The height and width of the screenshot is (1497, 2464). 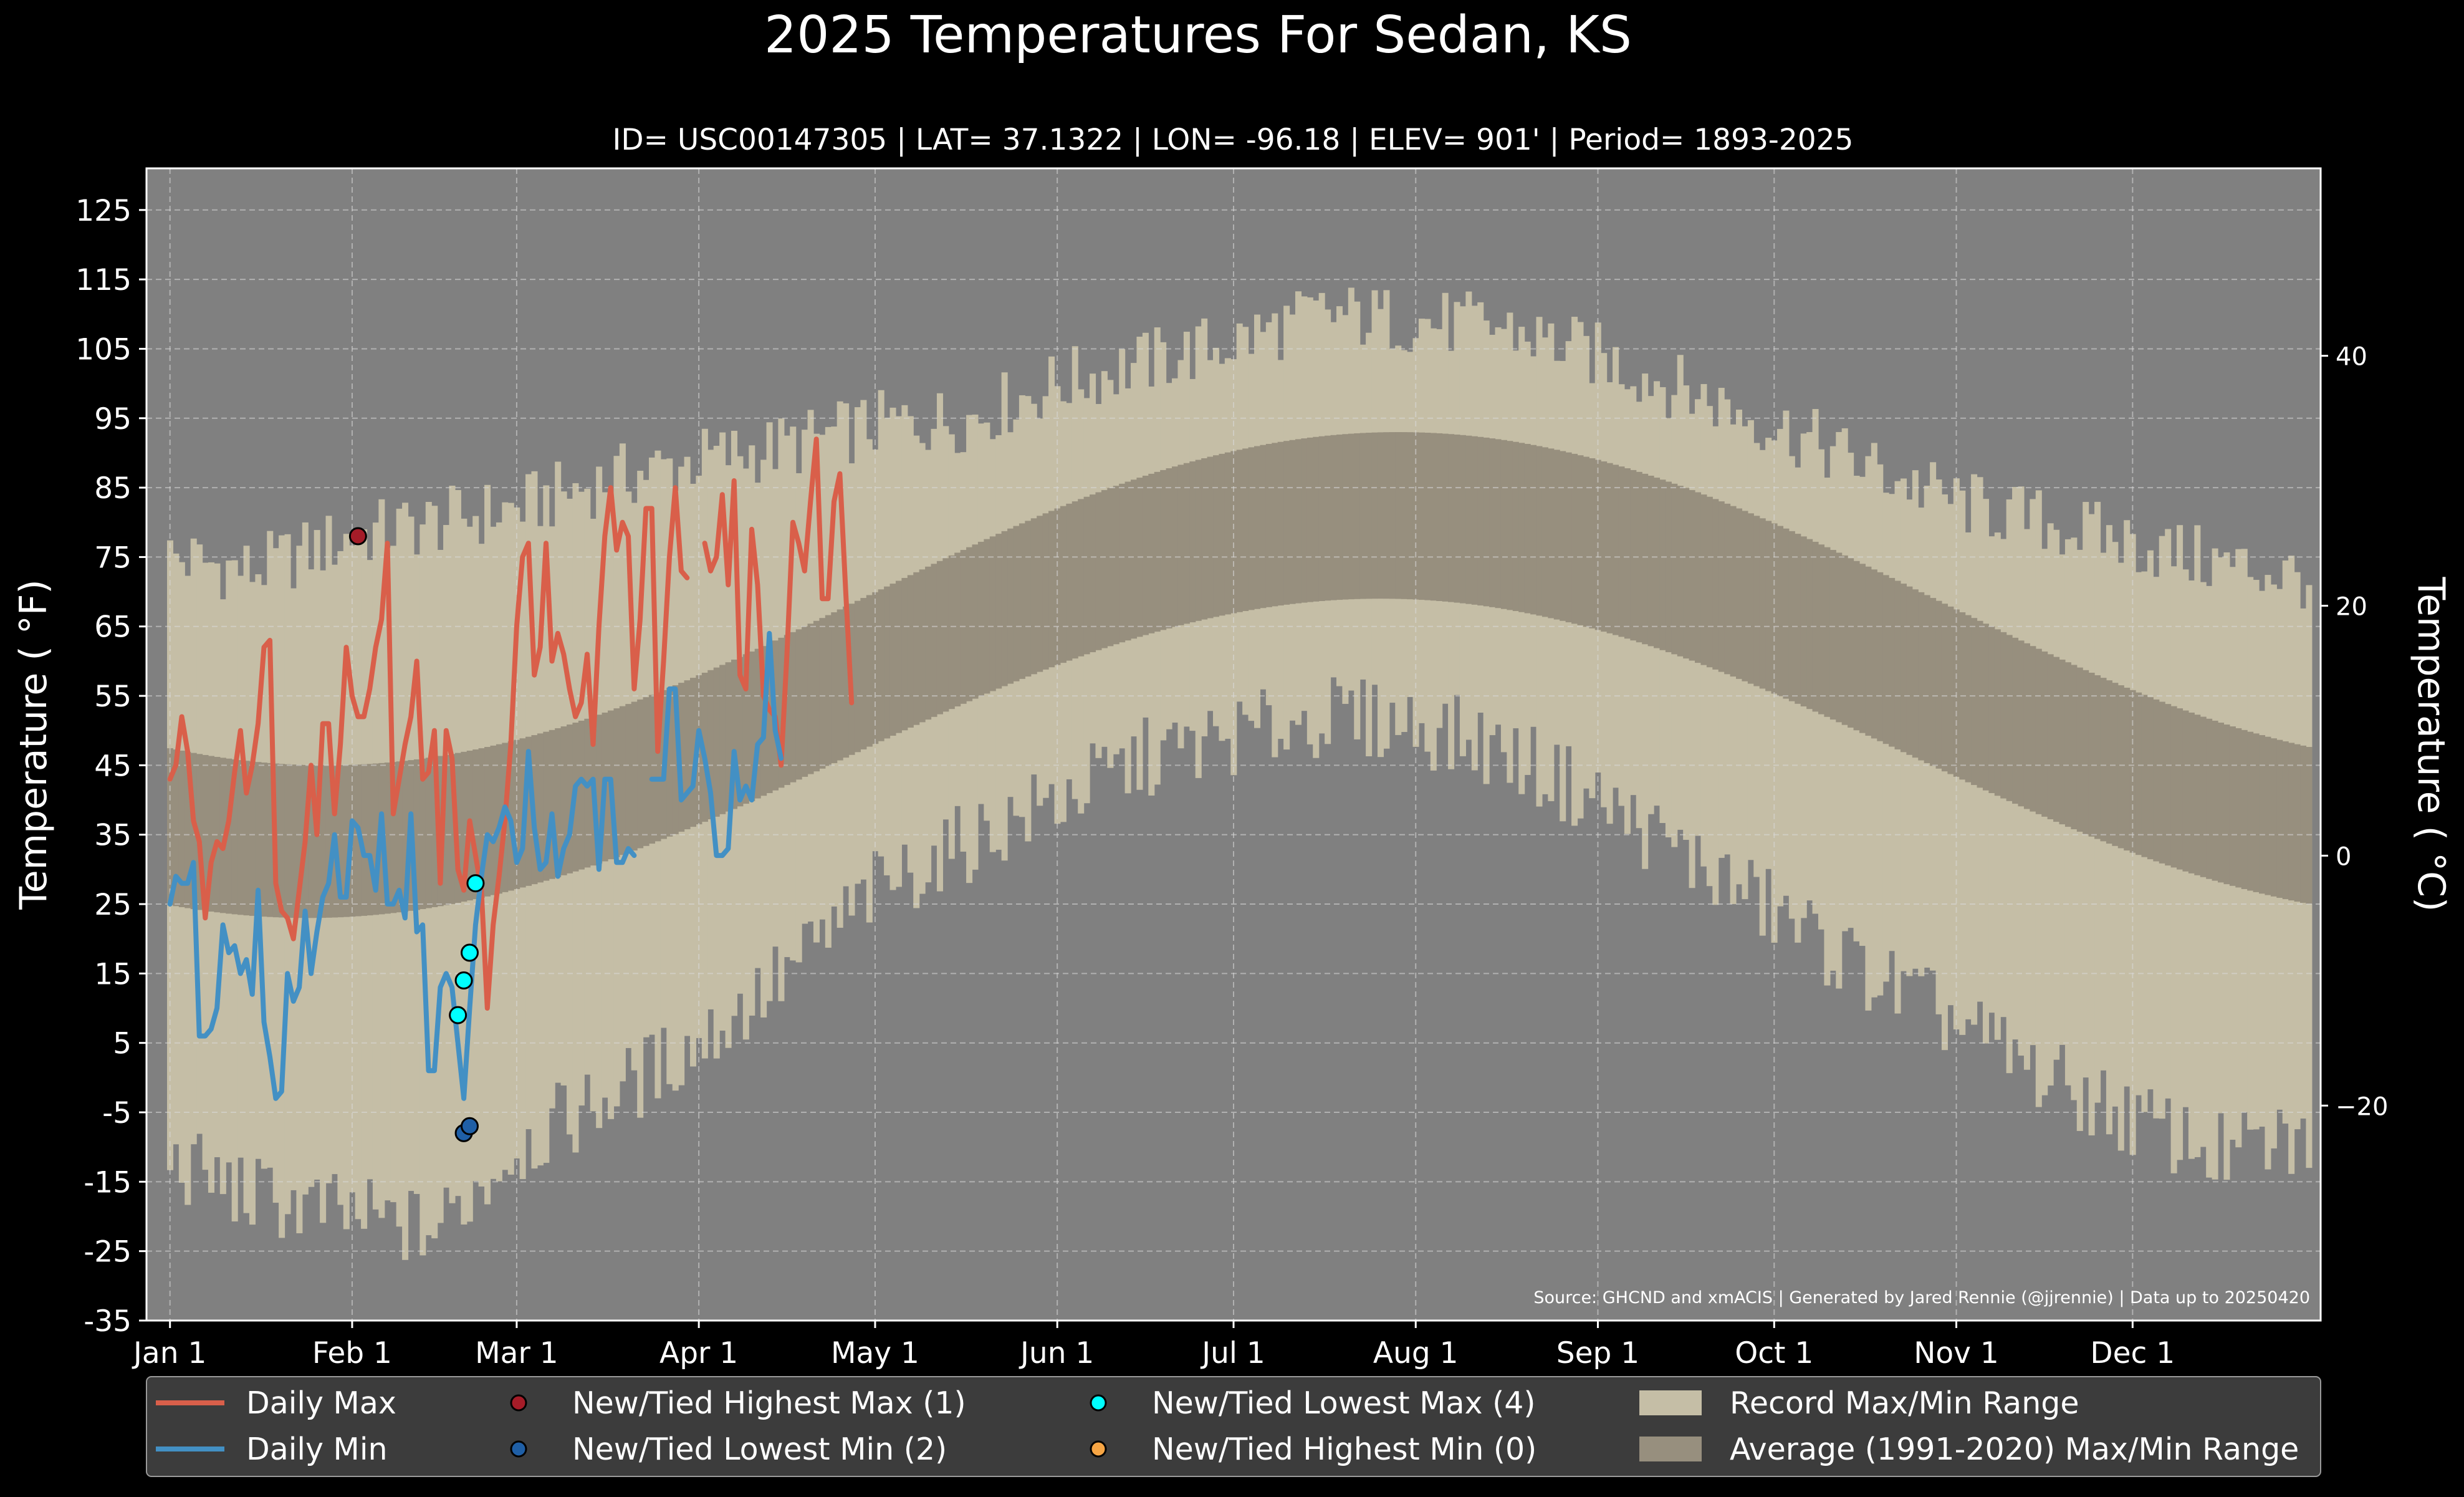 I want to click on record-point, so click(x=475, y=883).